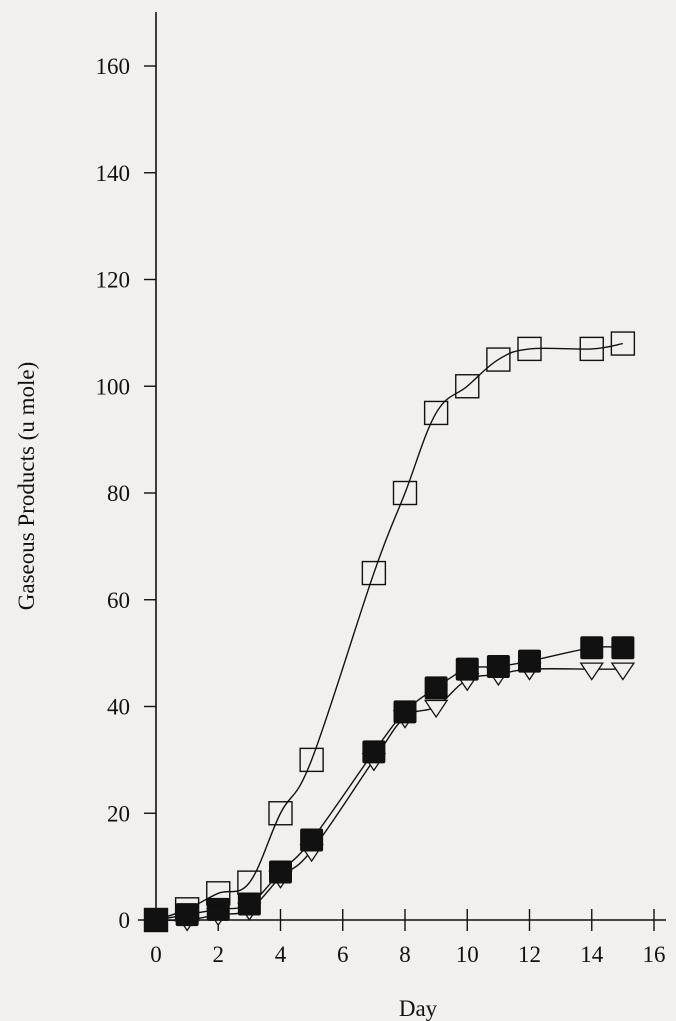  Describe the element at coordinates (118, 493) in the screenshot. I see `y-tick-label: 80` at that location.